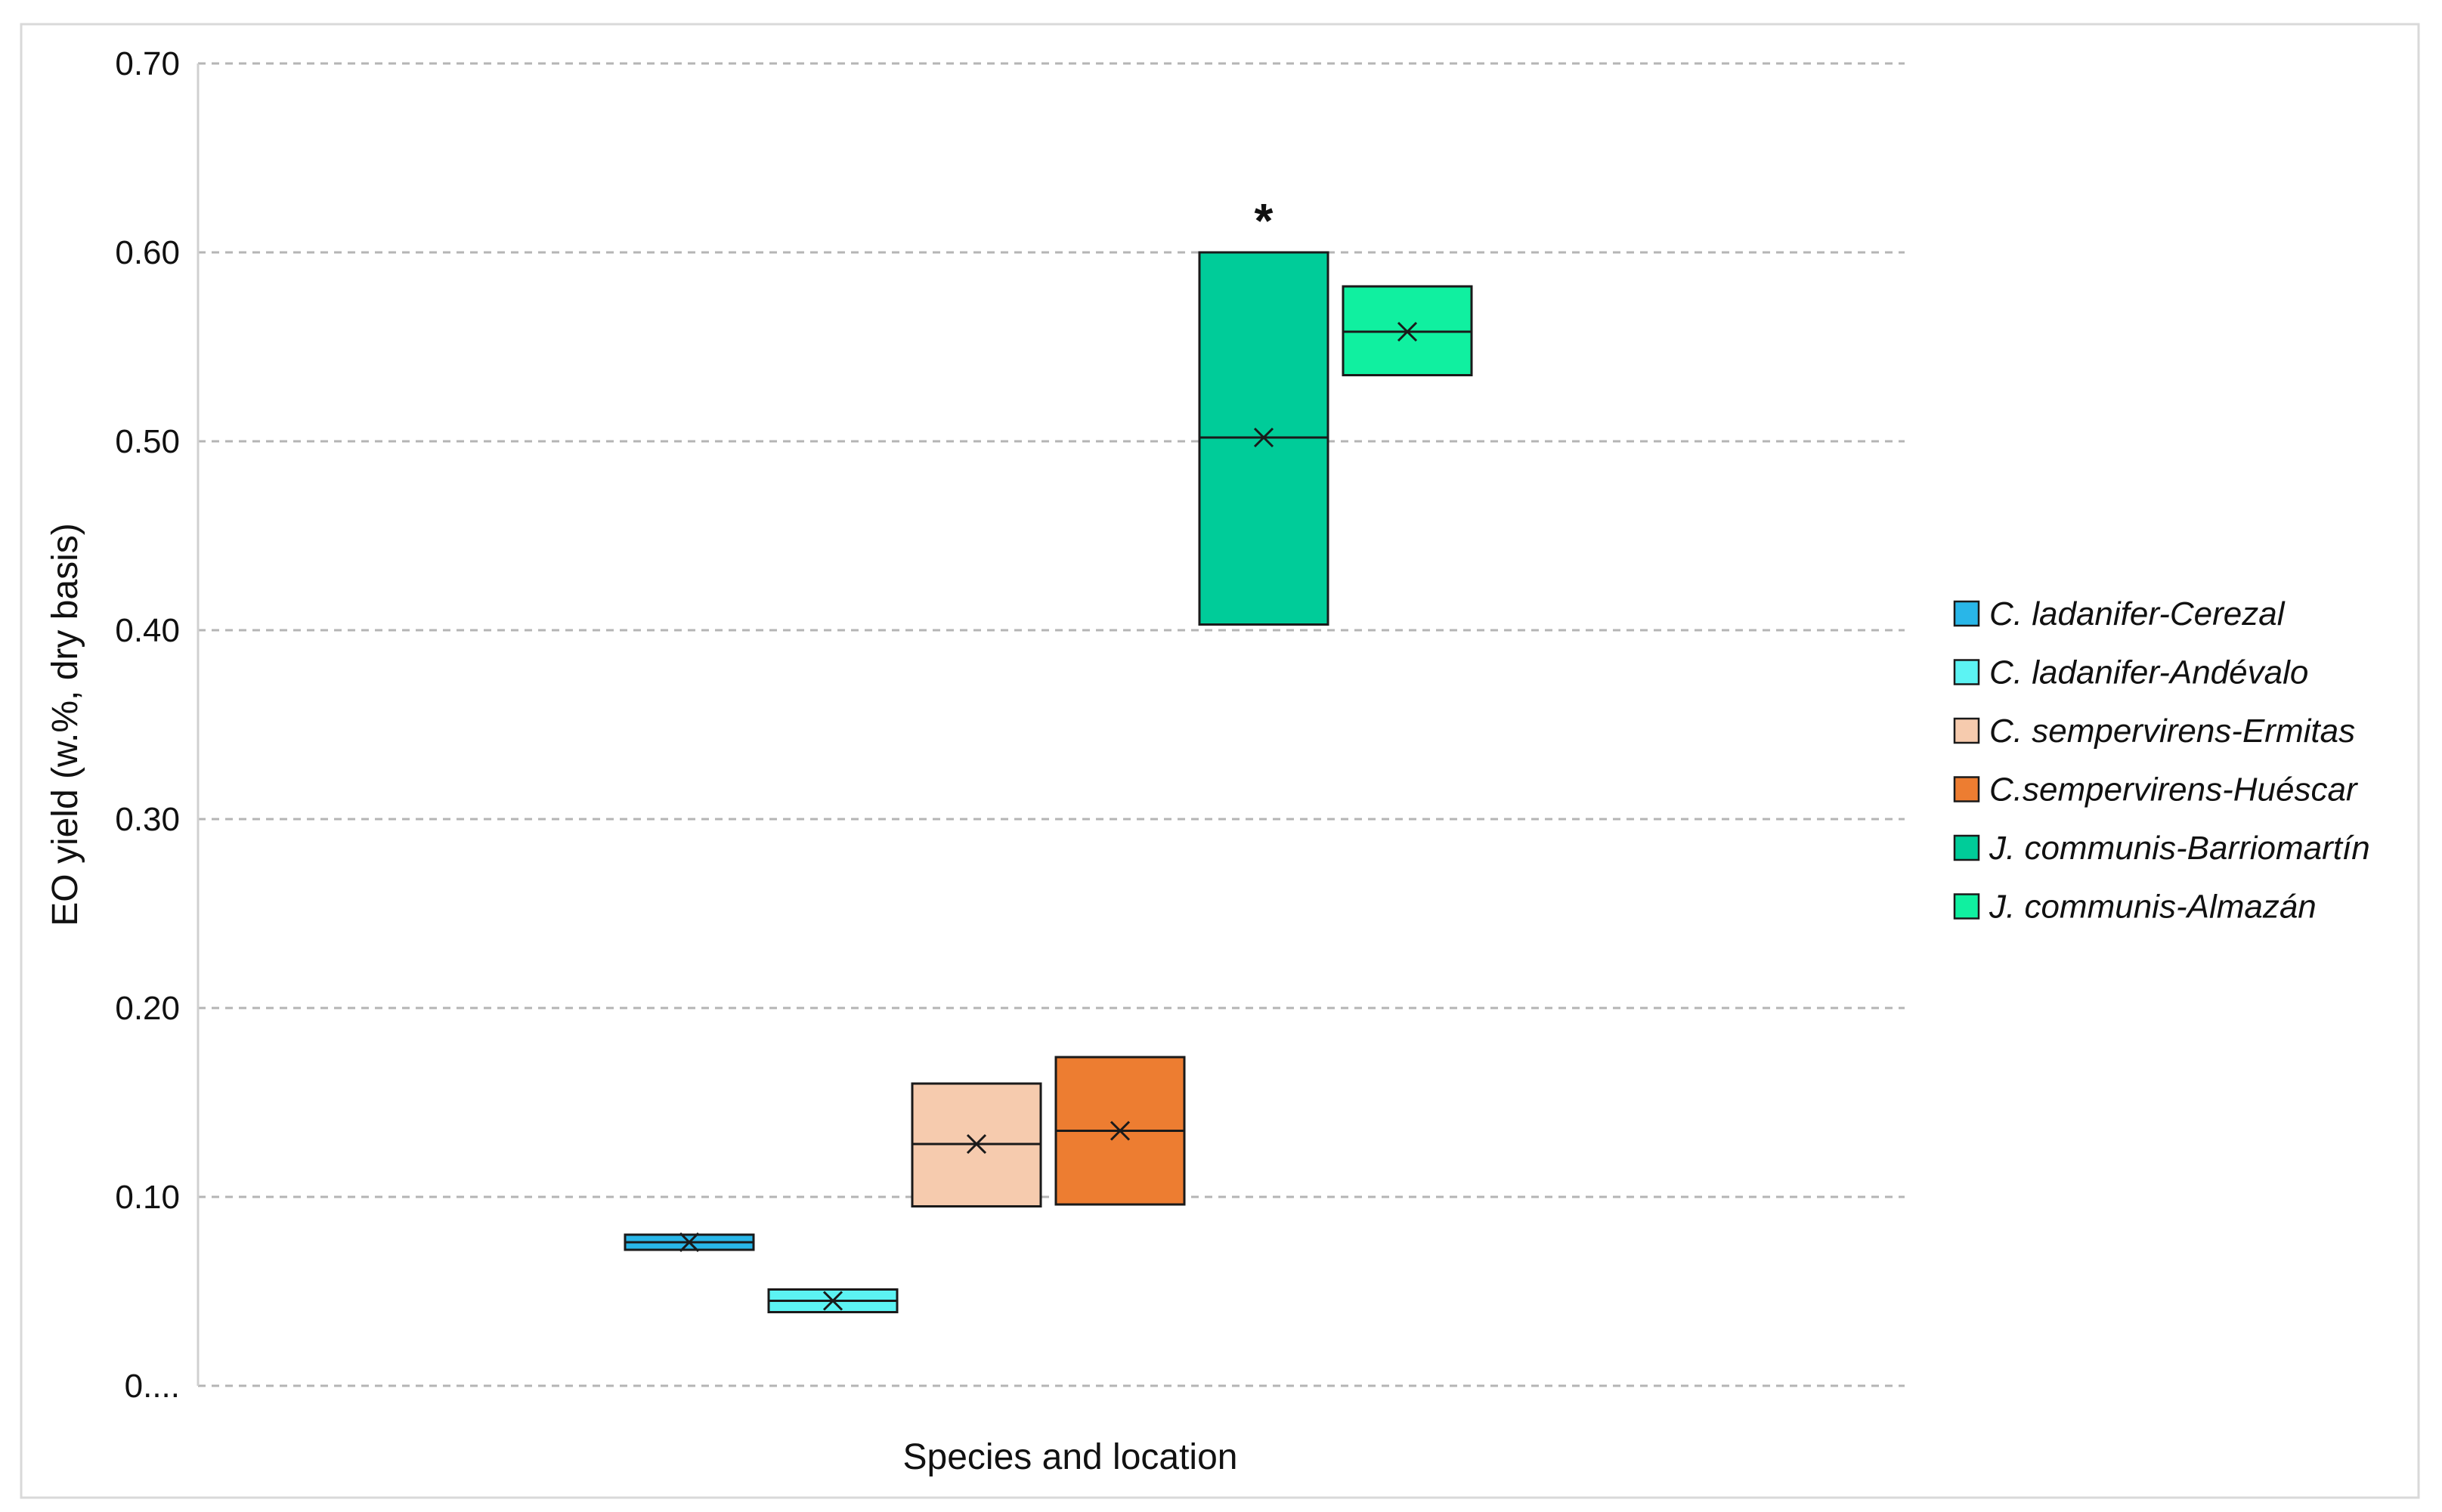 This screenshot has height=1512, width=2442. Describe the element at coordinates (147, 1197) in the screenshot. I see `y-tick-label: 0.10` at that location.